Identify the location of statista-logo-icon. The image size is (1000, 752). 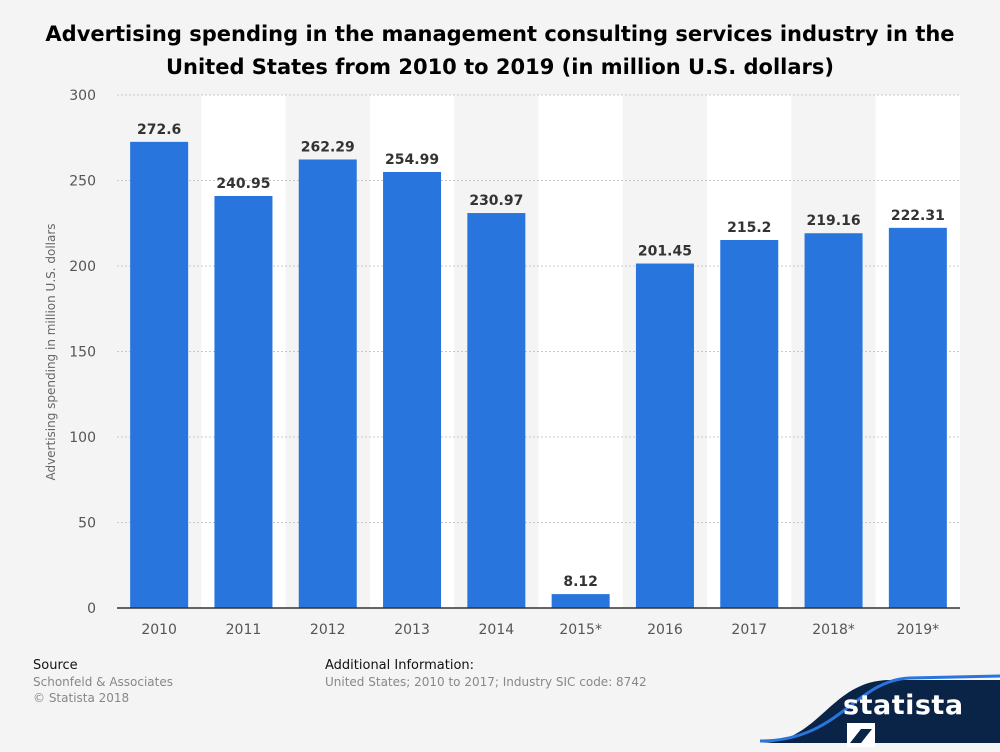
(861, 735).